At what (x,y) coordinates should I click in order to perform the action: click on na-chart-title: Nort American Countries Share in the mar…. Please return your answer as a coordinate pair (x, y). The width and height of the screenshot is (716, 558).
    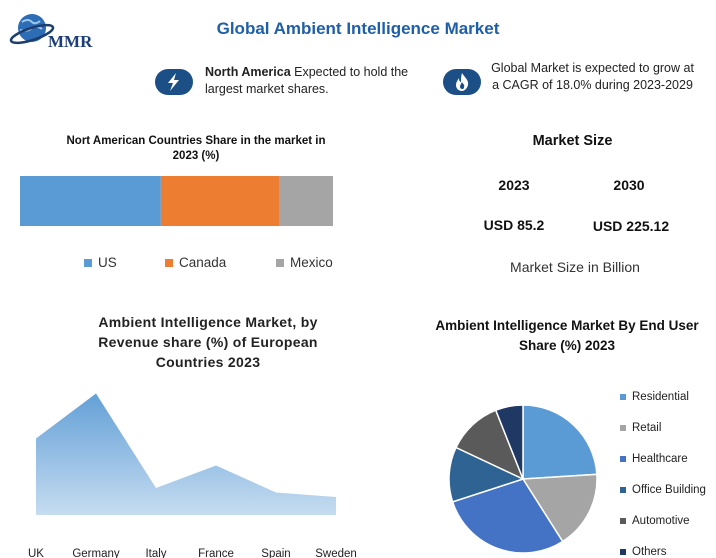
    Looking at the image, I should click on (196, 148).